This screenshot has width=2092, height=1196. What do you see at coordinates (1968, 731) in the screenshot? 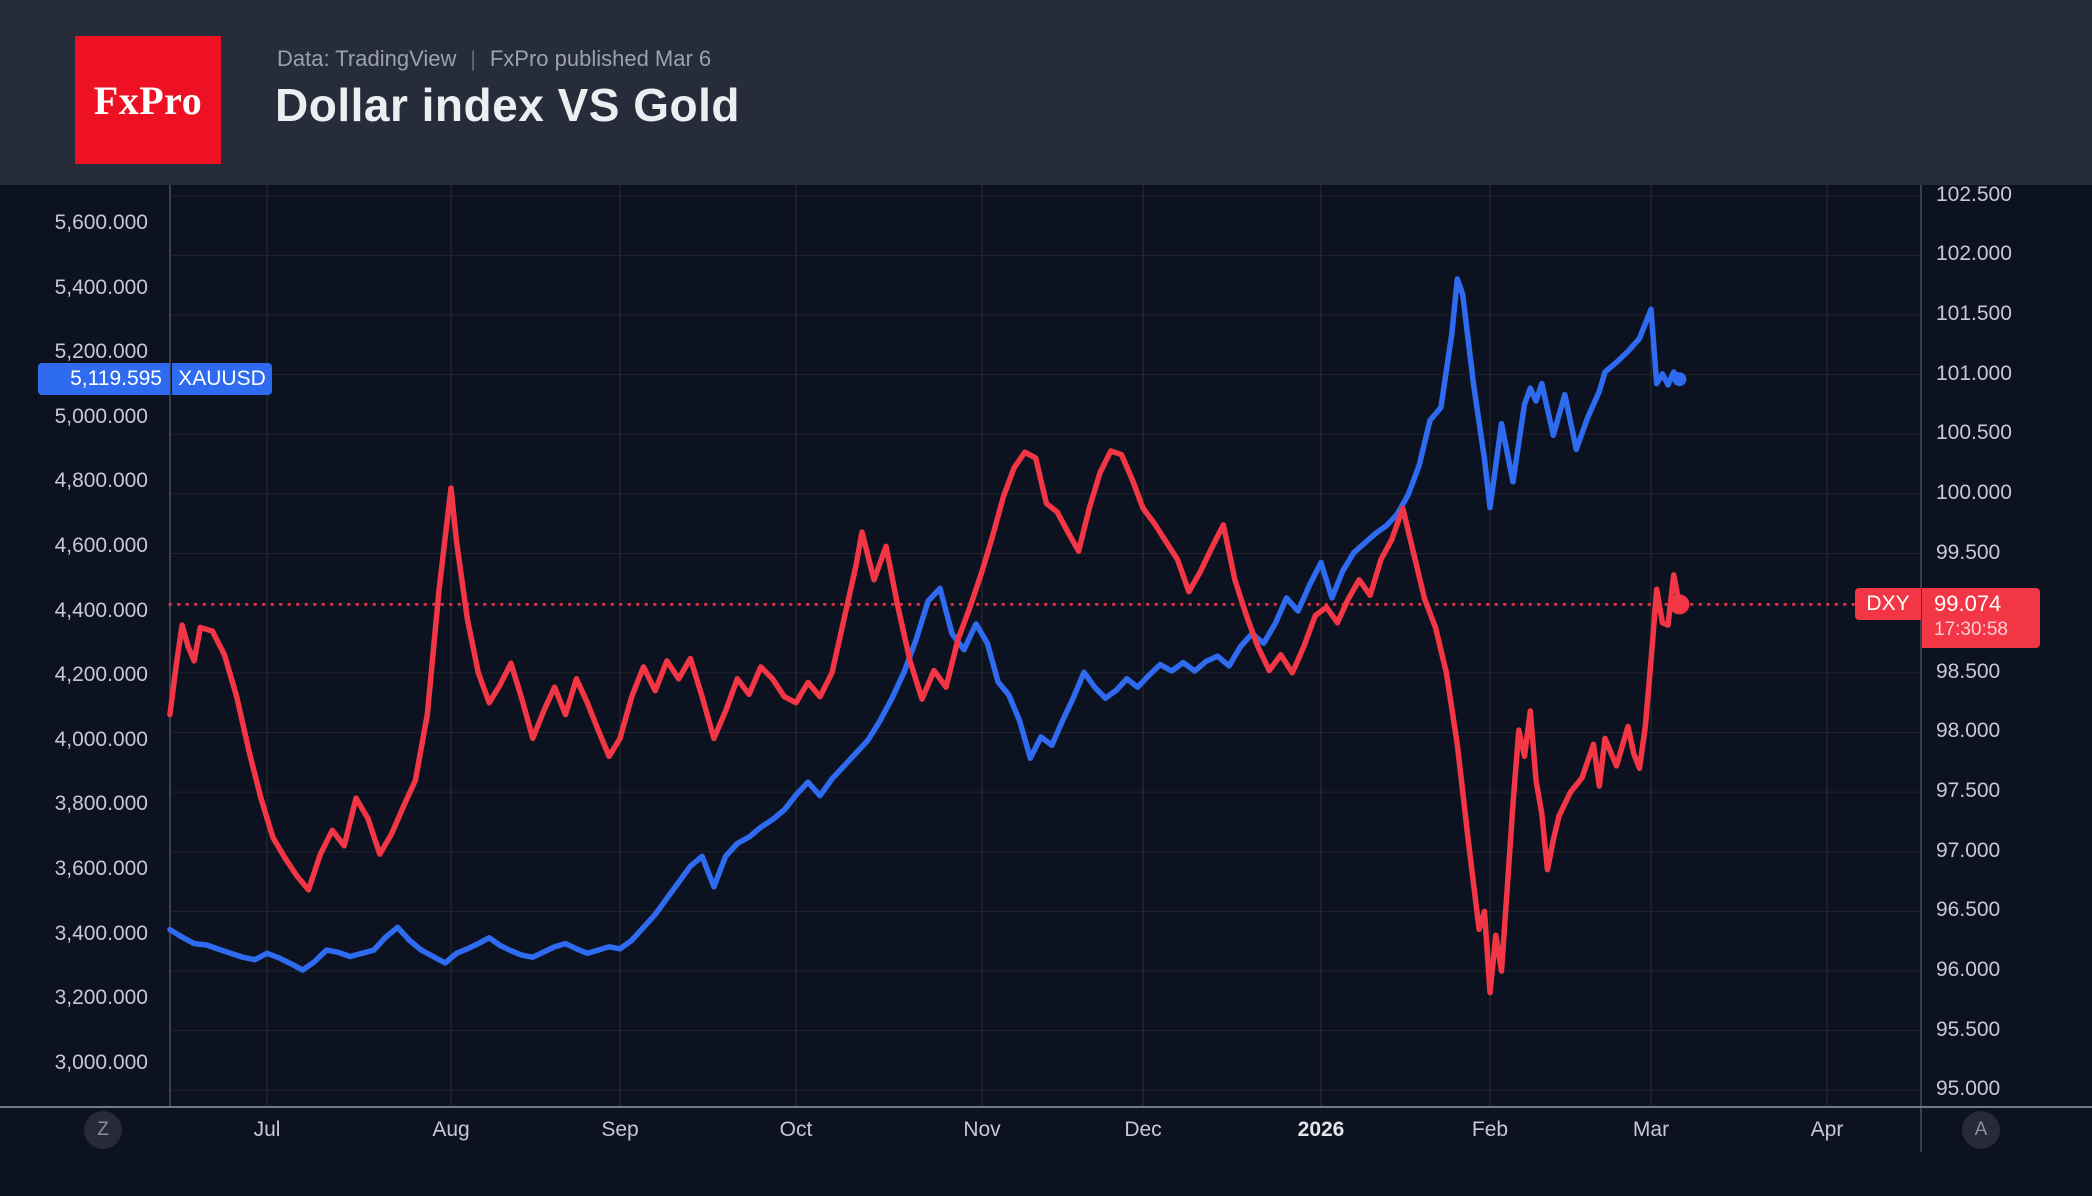
I see `right-axis-tick: 98.000` at bounding box center [1968, 731].